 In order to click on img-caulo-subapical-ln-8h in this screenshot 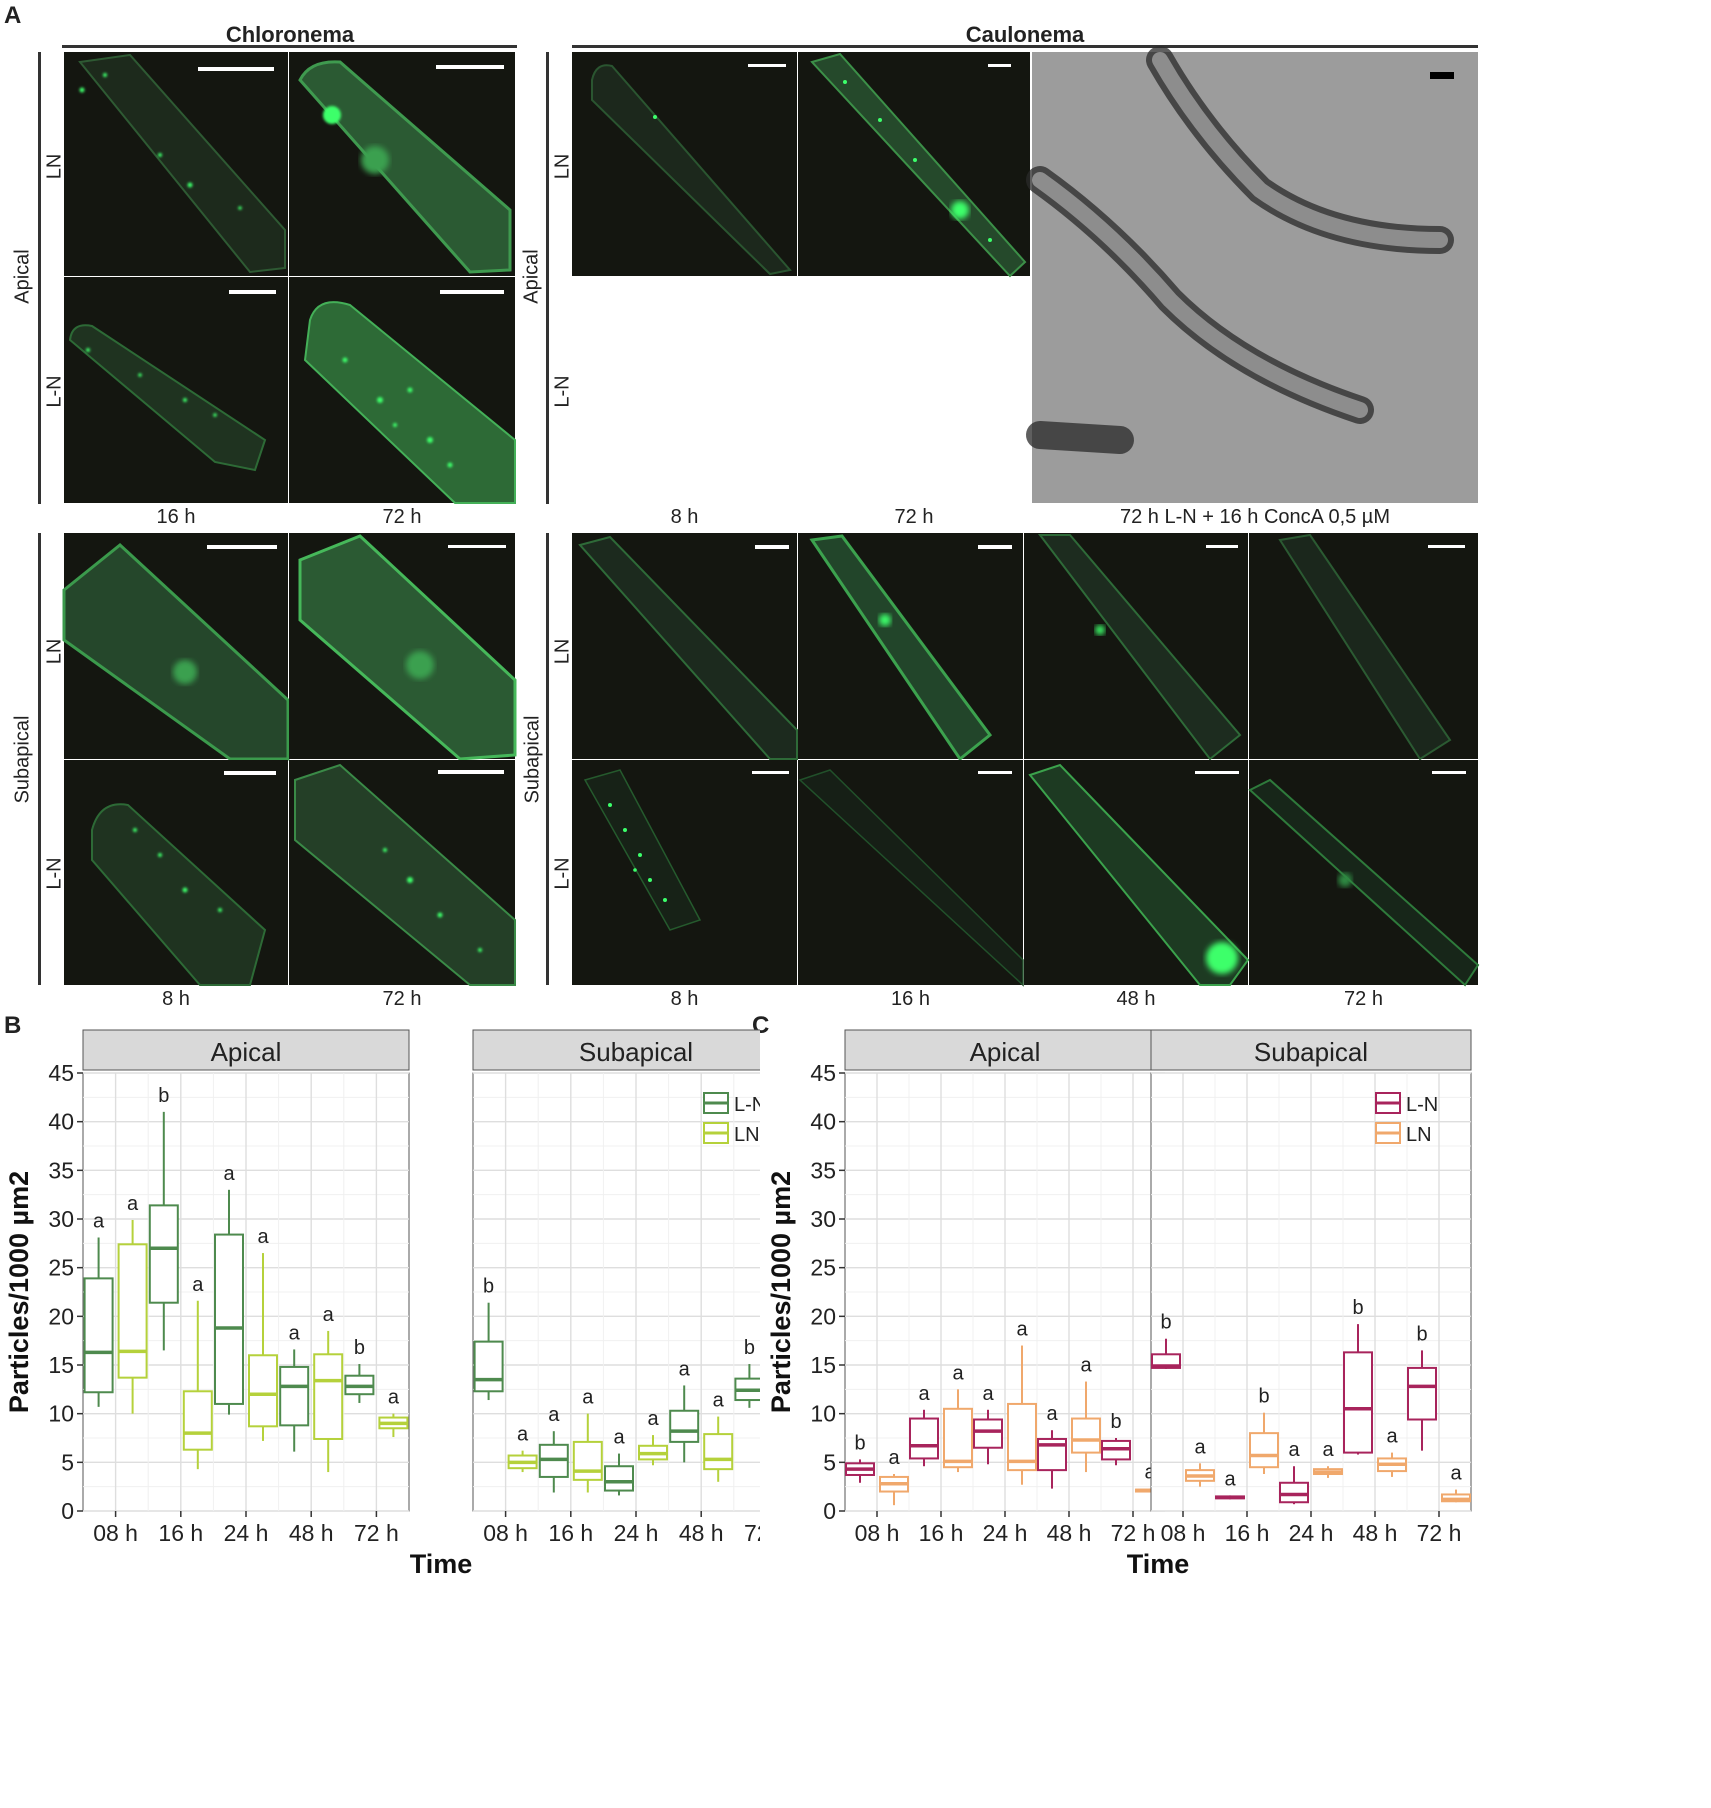, I will do `click(685, 646)`.